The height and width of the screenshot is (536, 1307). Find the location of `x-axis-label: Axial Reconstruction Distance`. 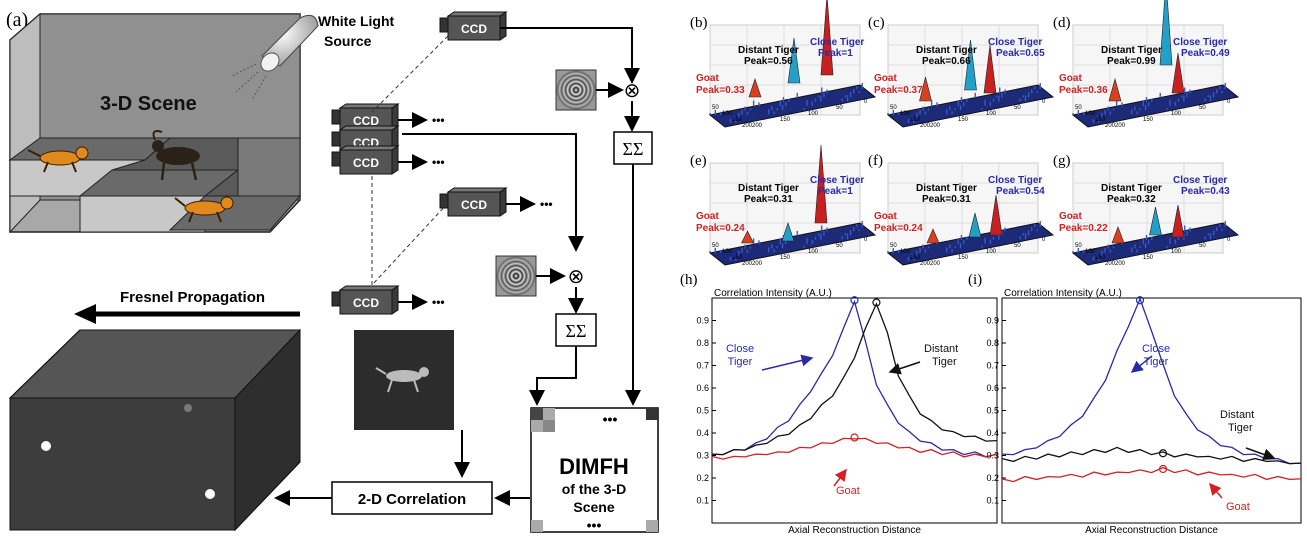

x-axis-label: Axial Reconstruction Distance is located at coordinates (854, 530).